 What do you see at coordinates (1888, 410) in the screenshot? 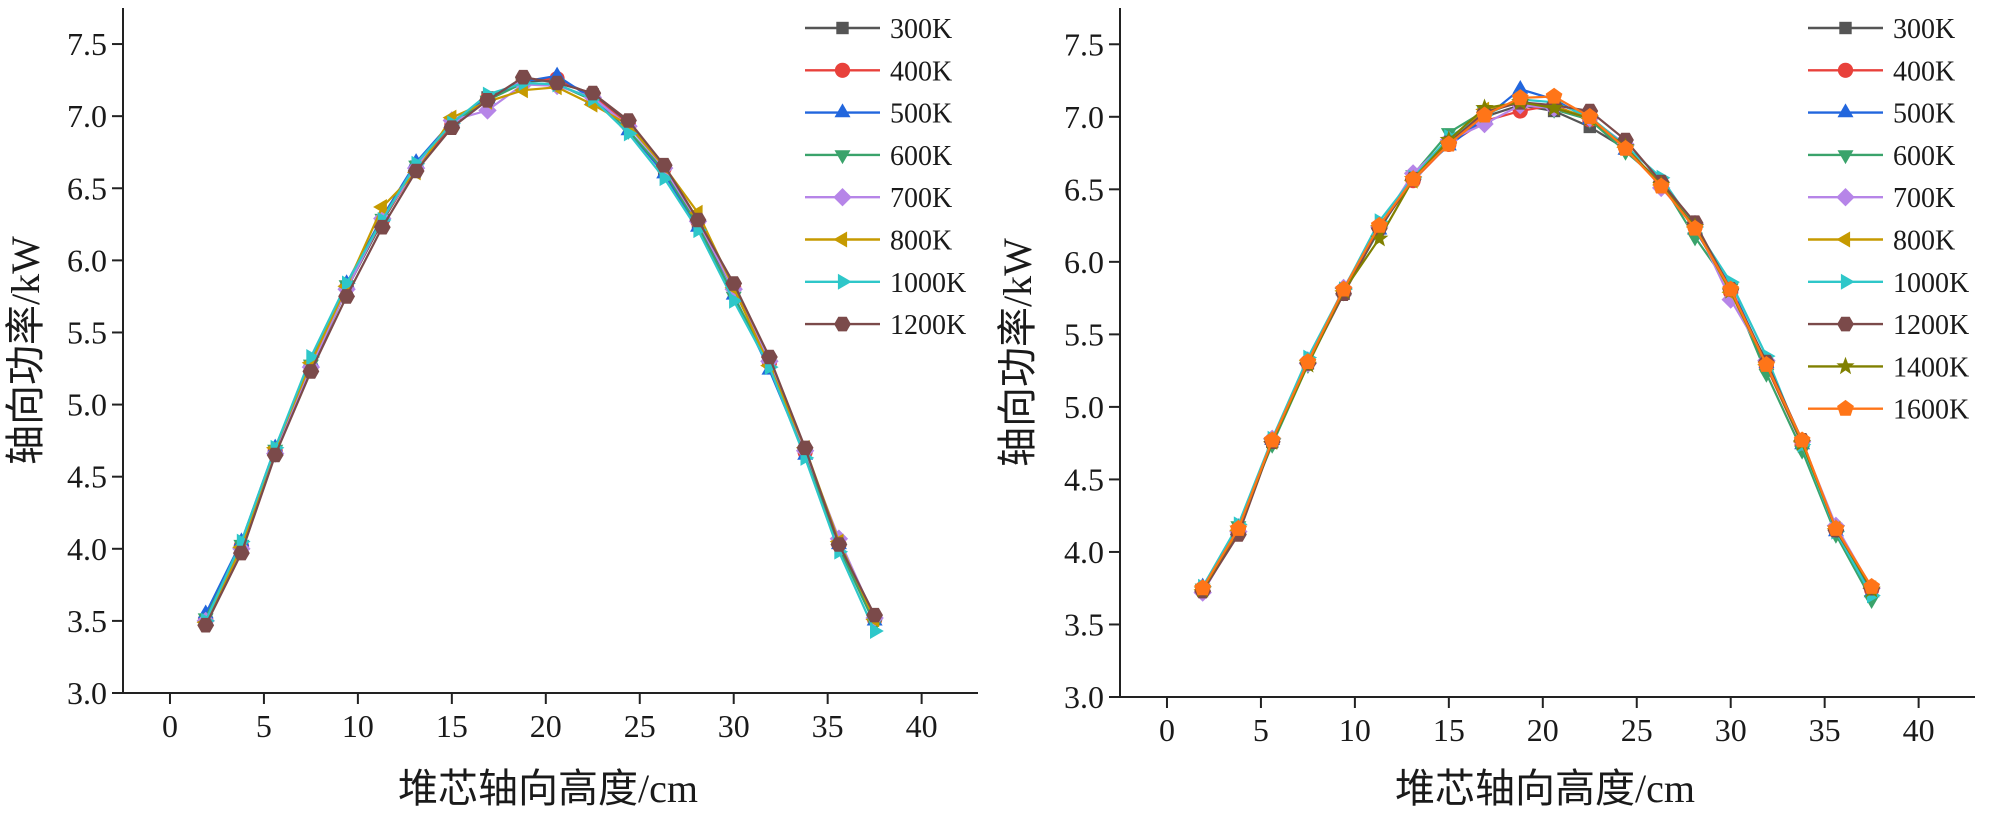
I see `legend-item: 1600K` at bounding box center [1888, 410].